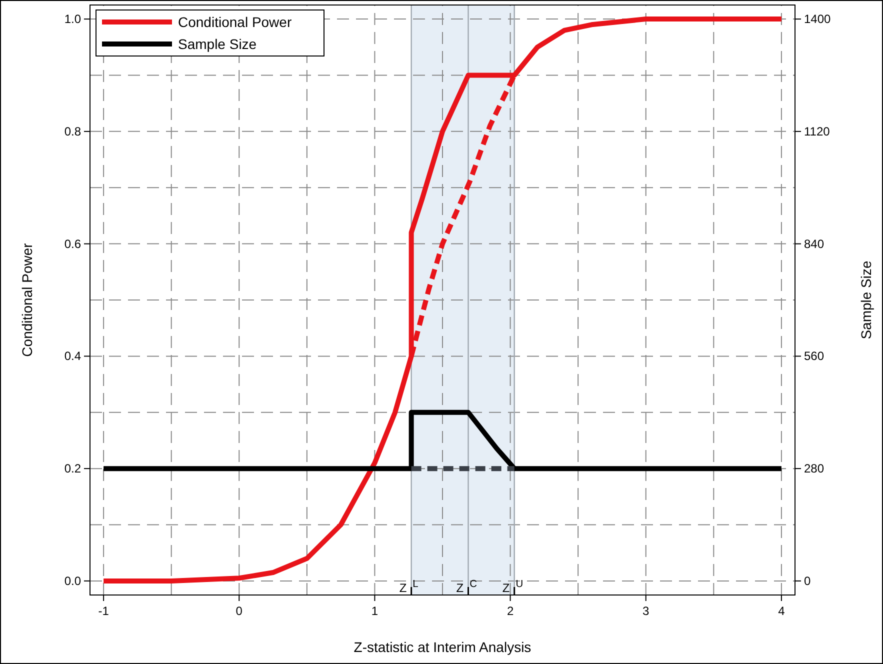 The height and width of the screenshot is (664, 883). What do you see at coordinates (510, 611) in the screenshot?
I see `x-tick-label: 2` at bounding box center [510, 611].